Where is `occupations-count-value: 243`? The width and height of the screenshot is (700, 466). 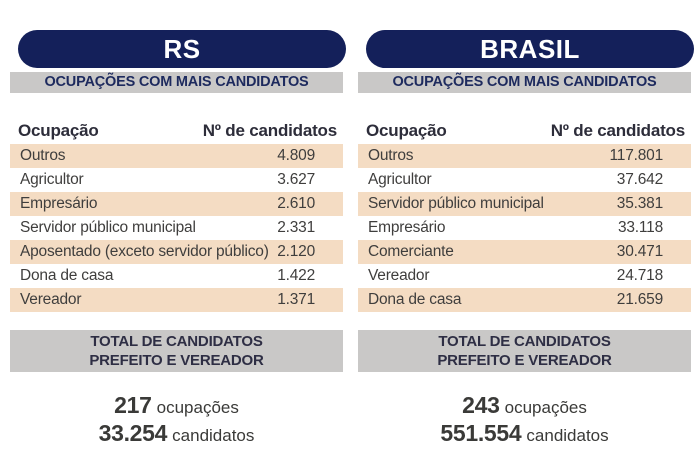 occupations-count-value: 243 is located at coordinates (481, 405).